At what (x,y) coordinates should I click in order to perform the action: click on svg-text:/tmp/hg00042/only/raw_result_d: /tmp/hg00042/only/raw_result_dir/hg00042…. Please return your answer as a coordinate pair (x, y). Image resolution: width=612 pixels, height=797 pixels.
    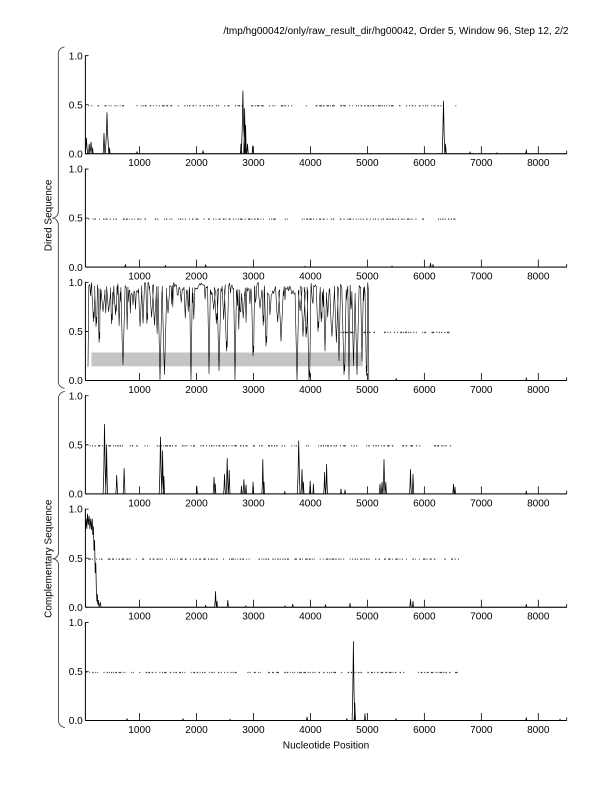
    Looking at the image, I should click on (396, 31).